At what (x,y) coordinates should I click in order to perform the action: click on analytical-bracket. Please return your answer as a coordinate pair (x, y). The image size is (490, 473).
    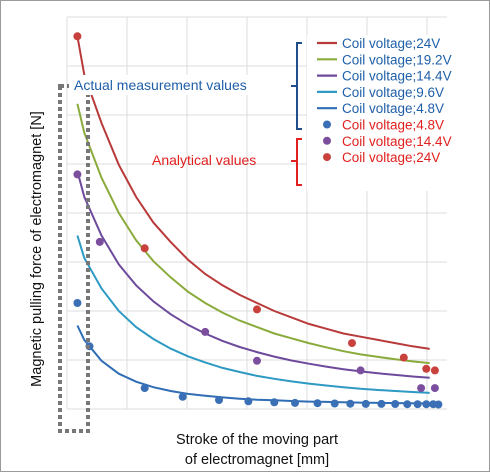
    Looking at the image, I should click on (296, 162).